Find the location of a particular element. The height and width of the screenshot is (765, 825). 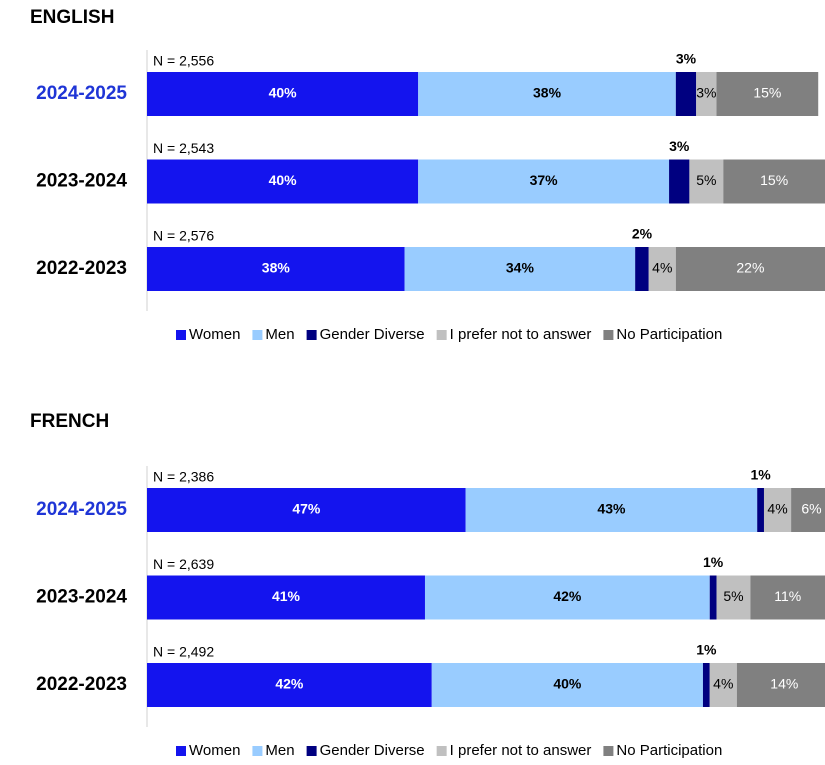

n-label: N = 2,492 is located at coordinates (183, 652).